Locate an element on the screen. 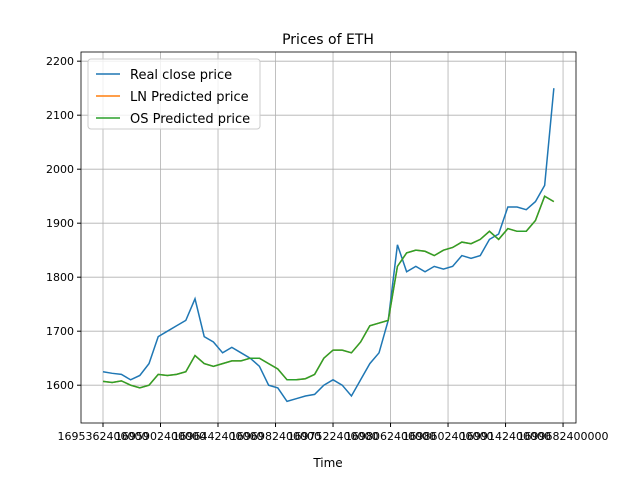 This screenshot has height=480, width=640. legend-box is located at coordinates (174, 94).